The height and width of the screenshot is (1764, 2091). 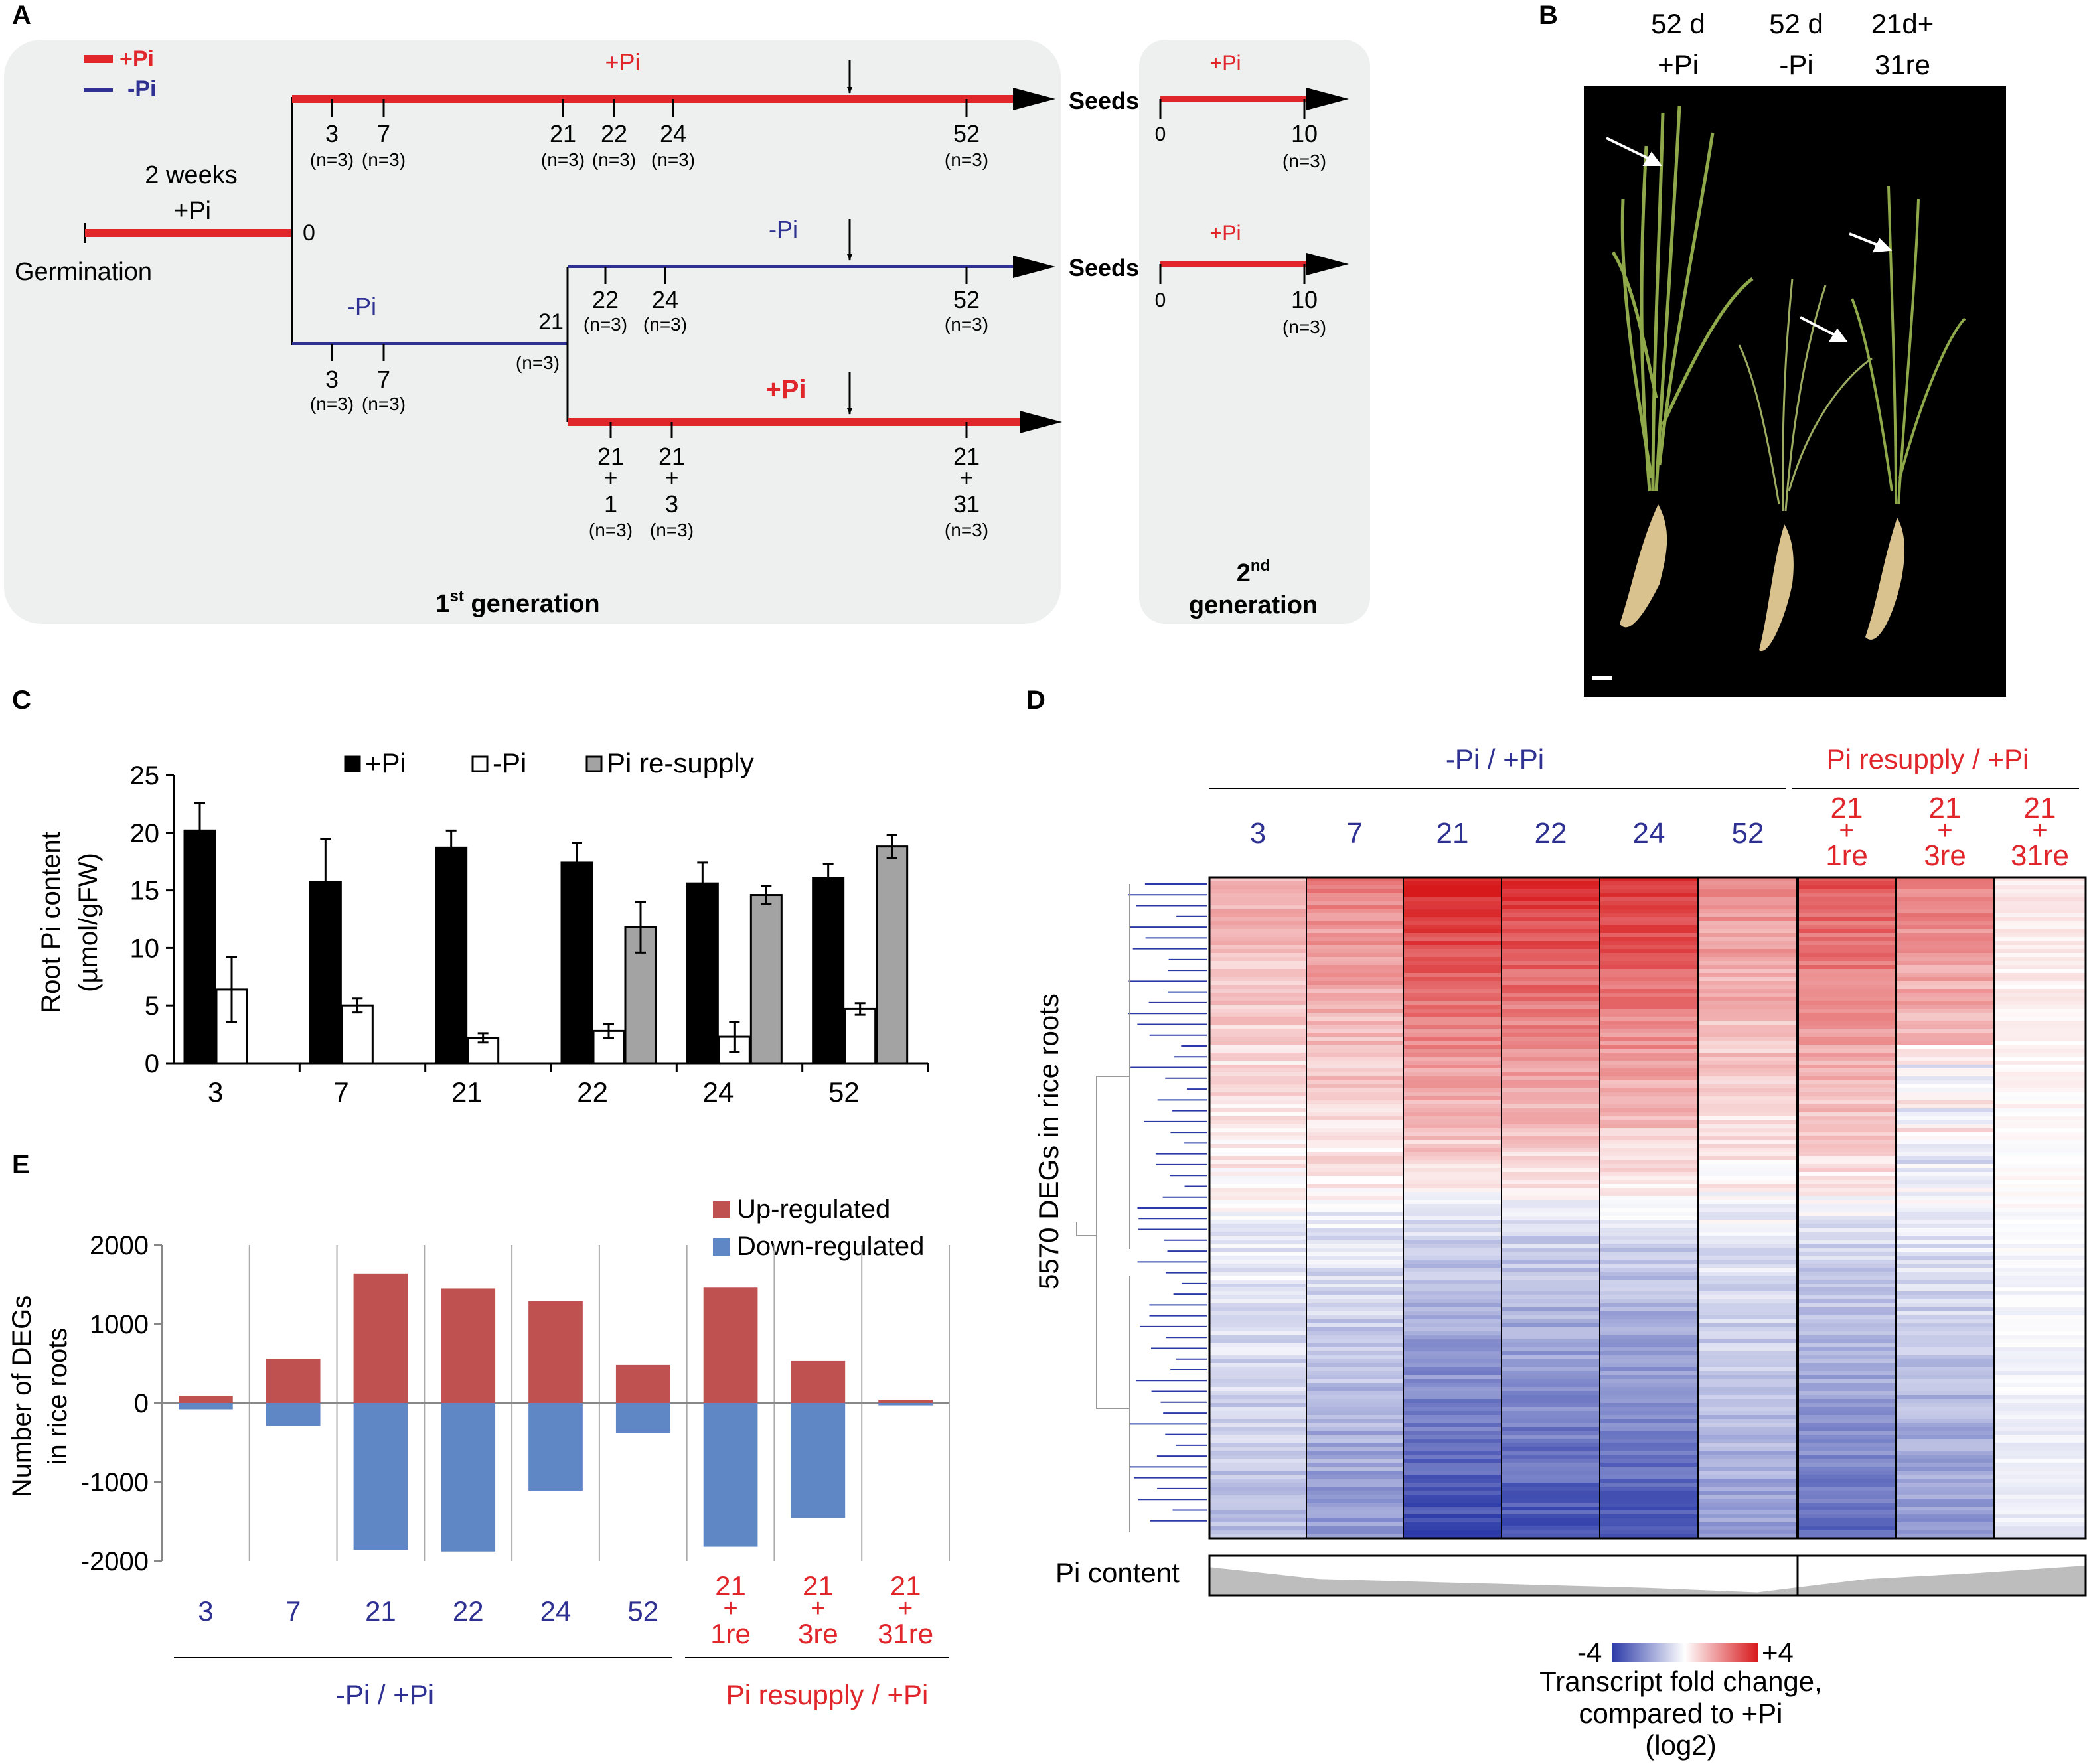 I want to click on tick-n-label: (n=3), so click(x=384, y=404).